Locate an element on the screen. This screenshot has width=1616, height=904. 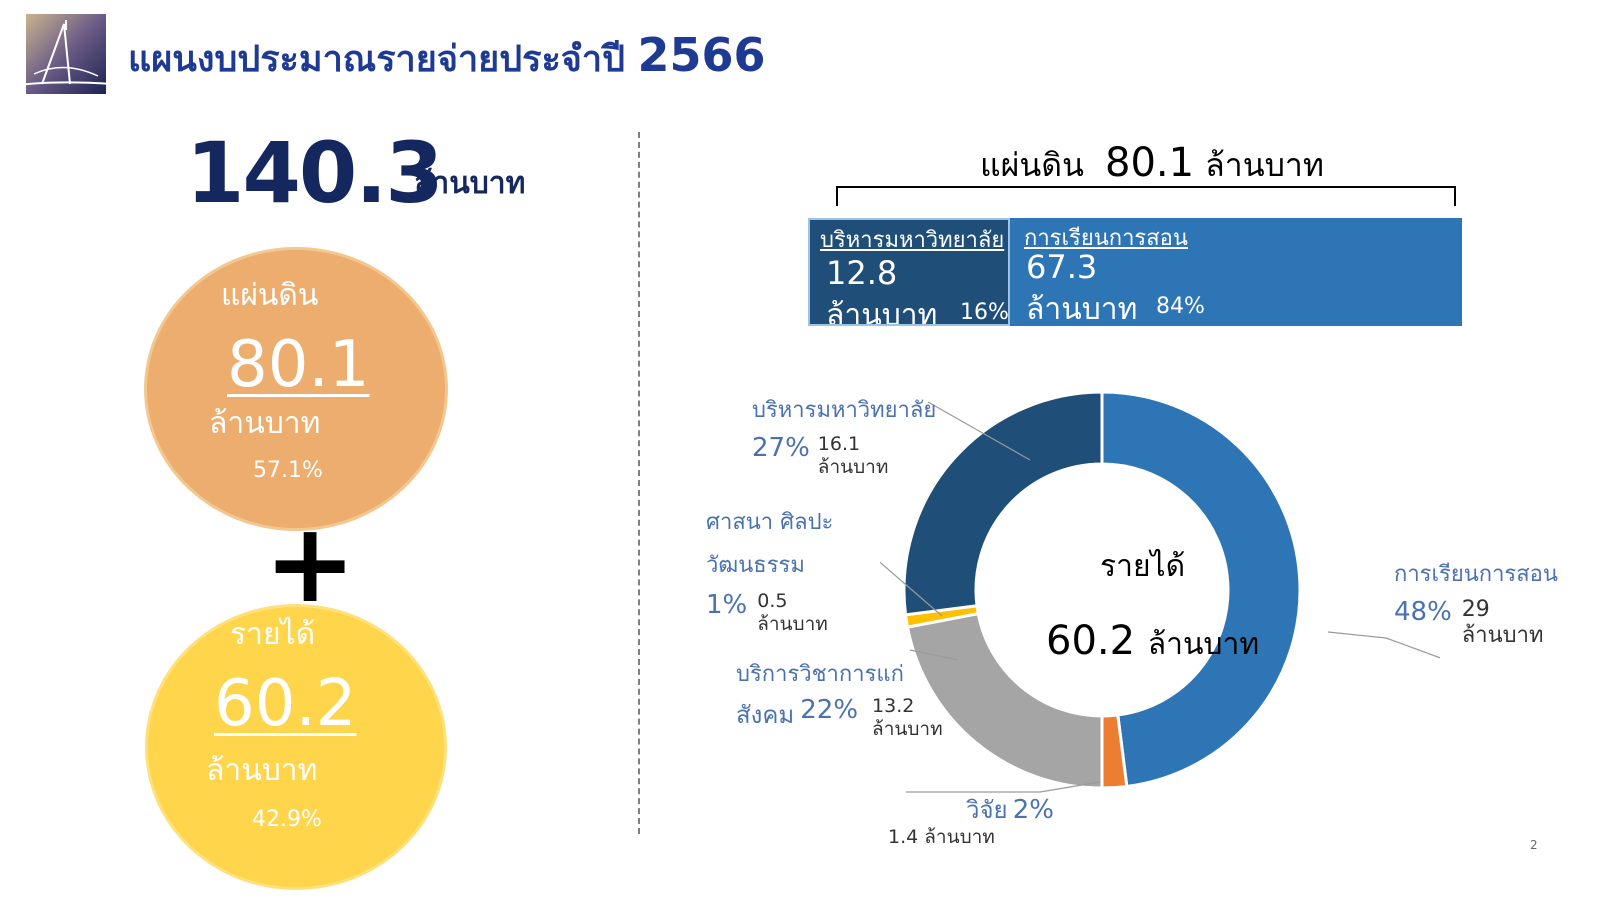
leader-line-service is located at coordinates (934, 655).